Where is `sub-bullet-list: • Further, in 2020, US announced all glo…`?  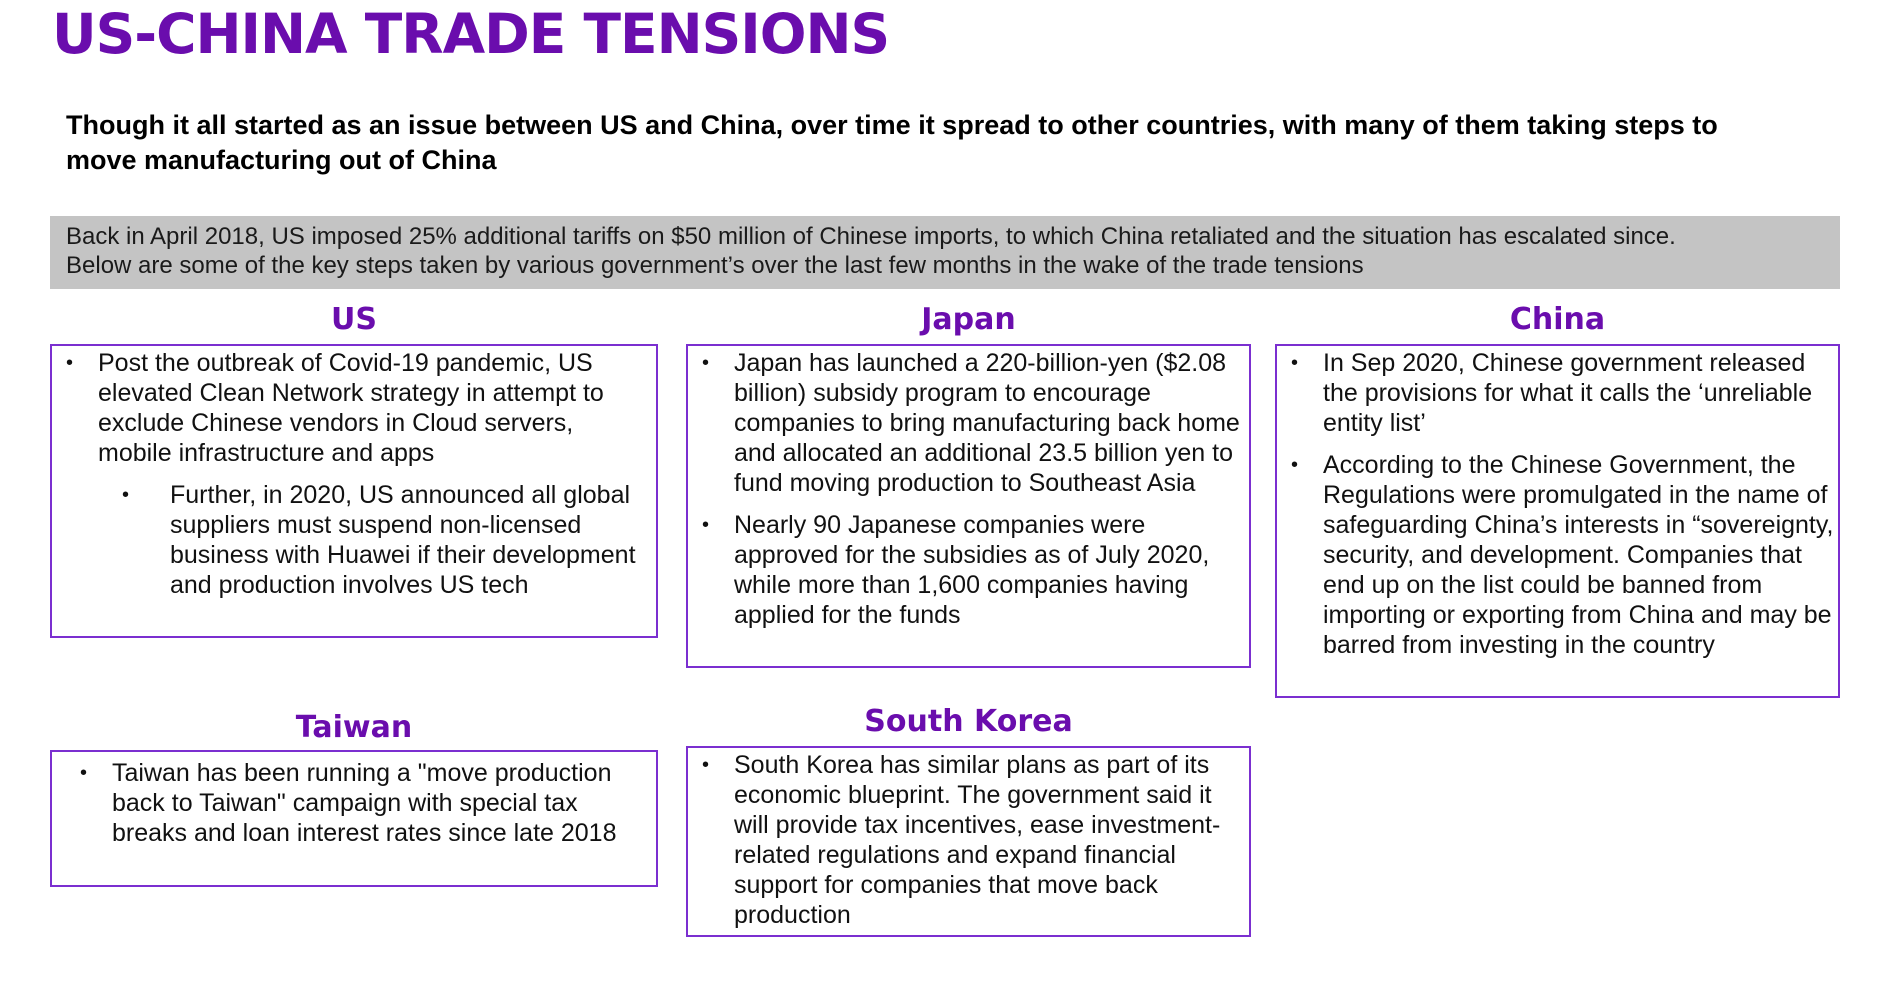 sub-bullet-list: • Further, in 2020, US announced all glo… is located at coordinates (358, 540).